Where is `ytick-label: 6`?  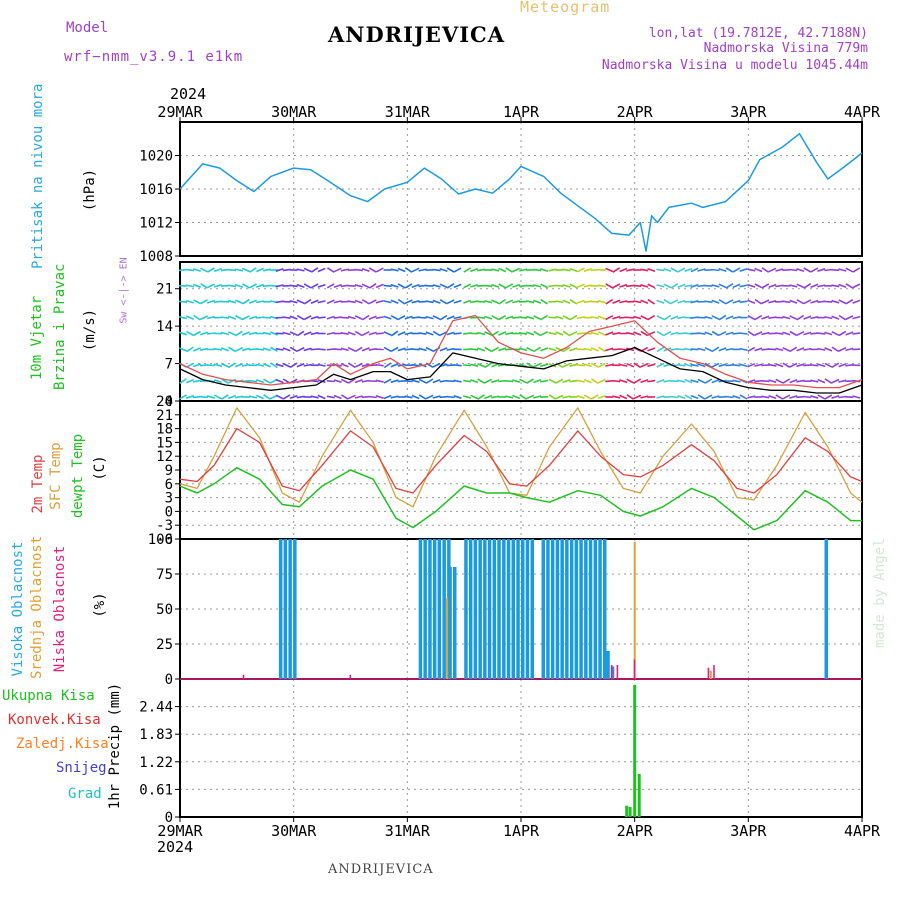
ytick-label: 6 is located at coordinates (169, 485).